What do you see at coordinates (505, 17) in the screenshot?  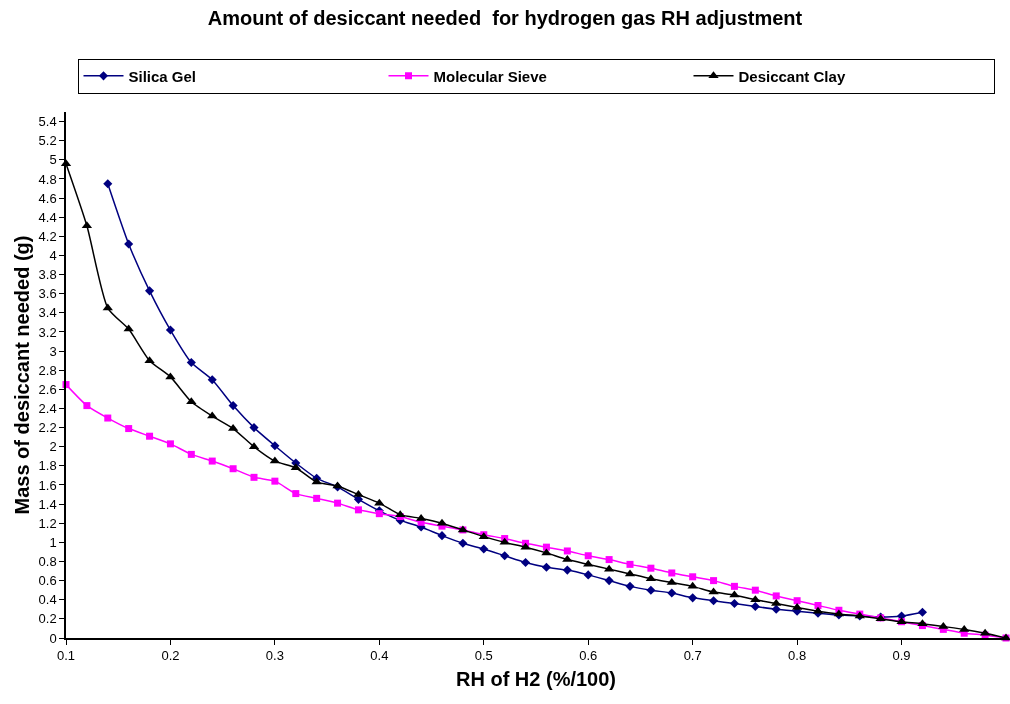 I see `chart-title: Amount of desiccant needed for hydrogen gas RH adjustment` at bounding box center [505, 17].